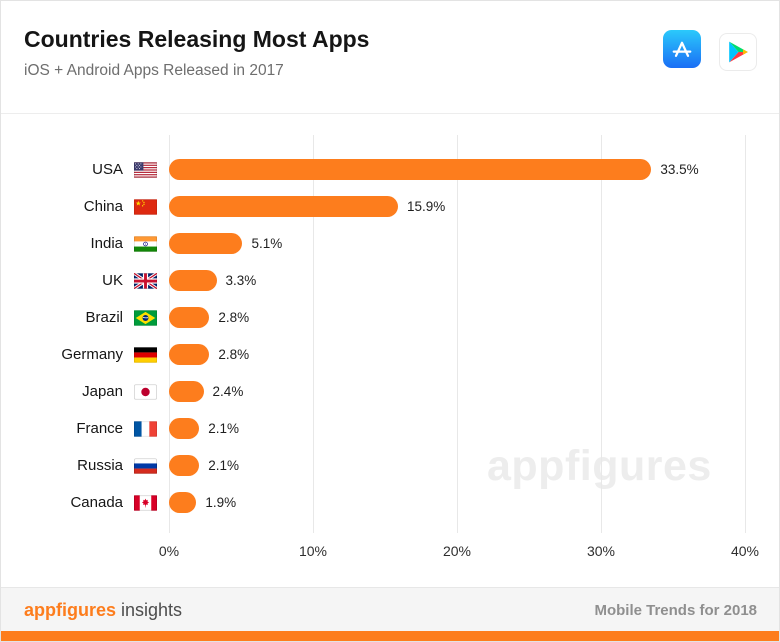  What do you see at coordinates (145, 280) in the screenshot?
I see `uk-flag-icon` at bounding box center [145, 280].